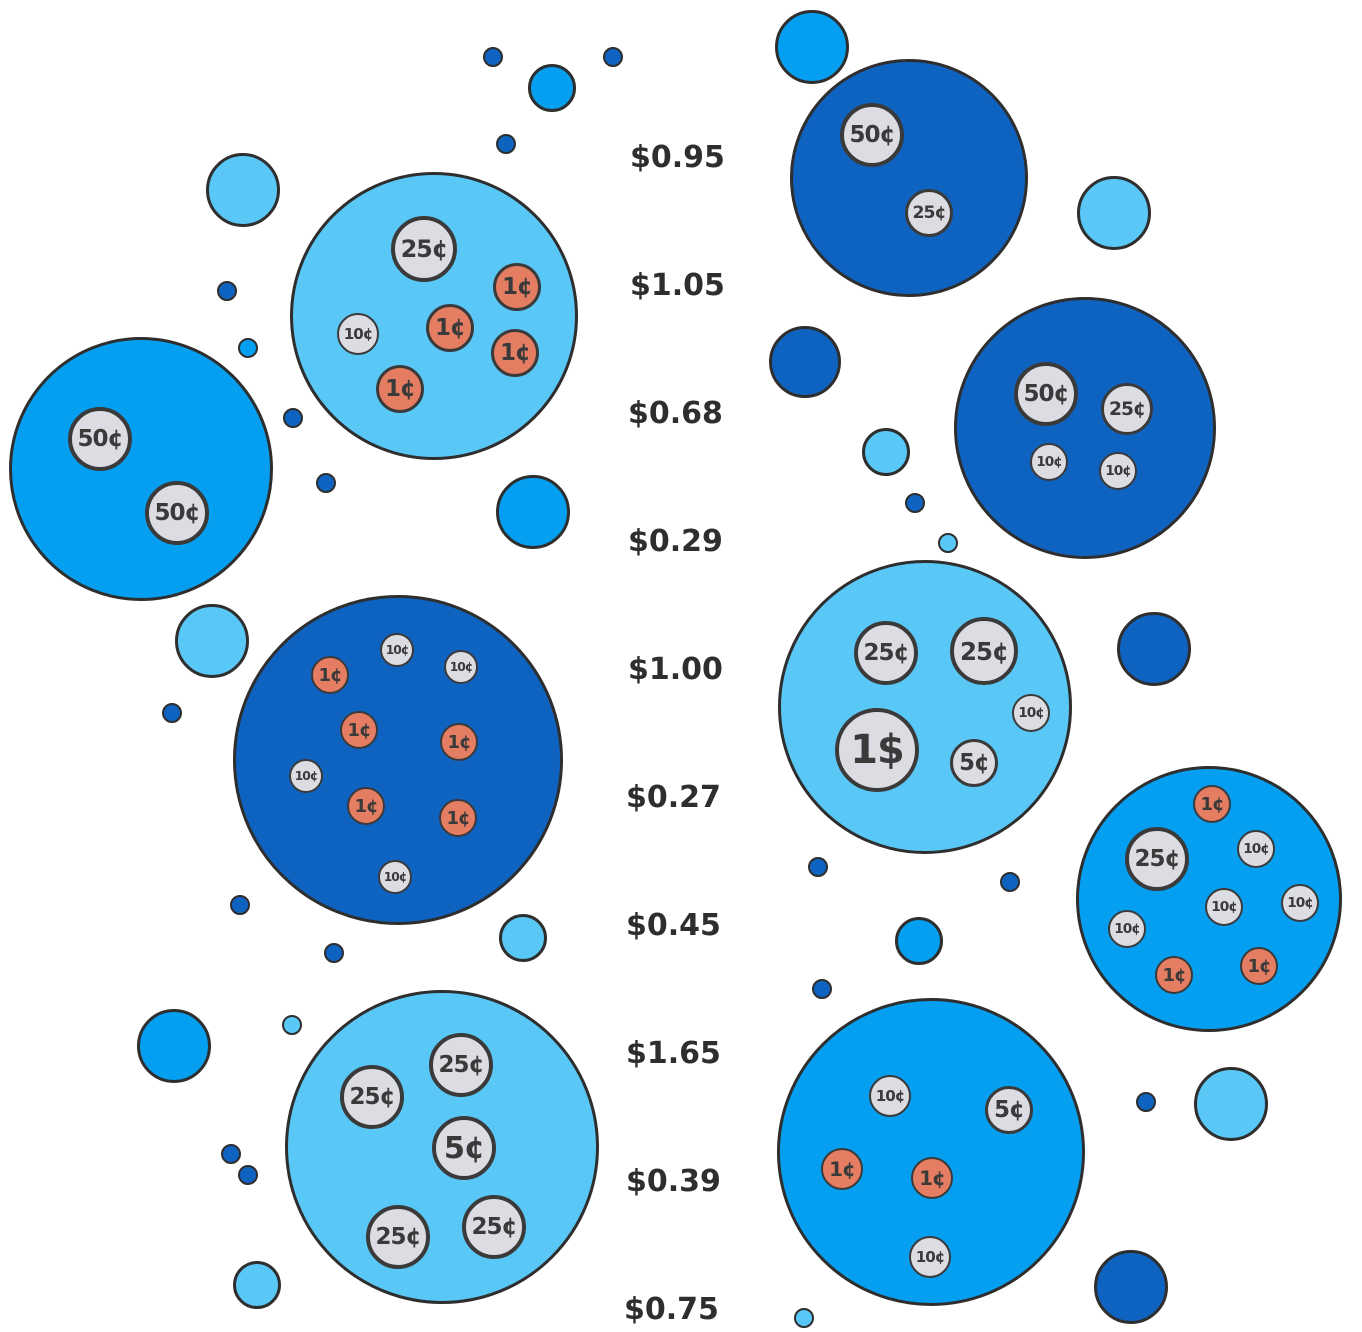  What do you see at coordinates (677, 285) in the screenshot?
I see `amount-label: $1.05` at bounding box center [677, 285].